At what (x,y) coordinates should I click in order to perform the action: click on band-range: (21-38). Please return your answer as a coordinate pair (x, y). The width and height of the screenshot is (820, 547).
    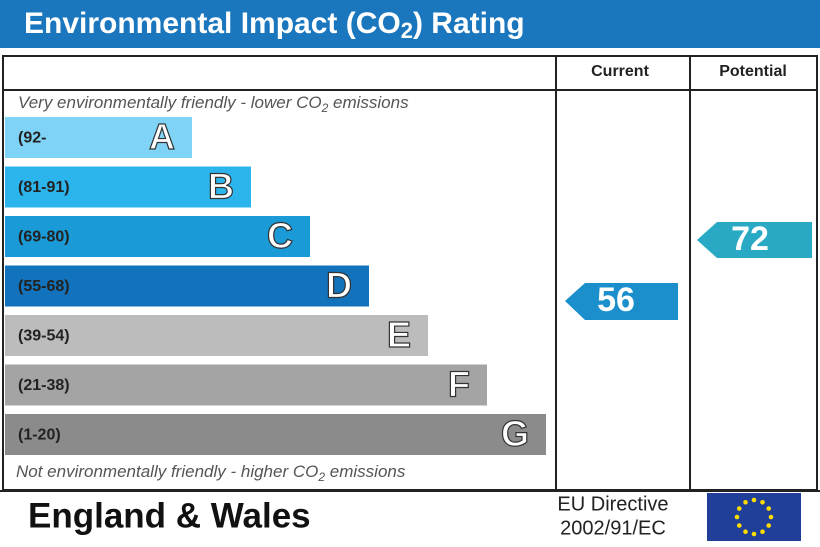
    Looking at the image, I should click on (44, 385).